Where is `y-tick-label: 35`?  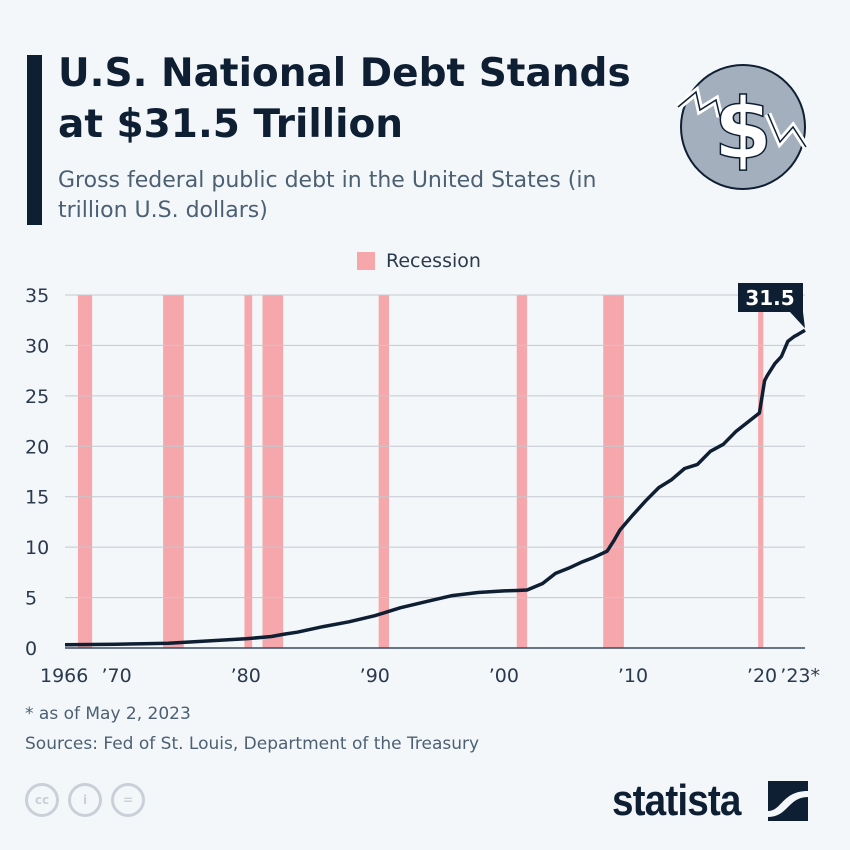 y-tick-label: 35 is located at coordinates (37, 296).